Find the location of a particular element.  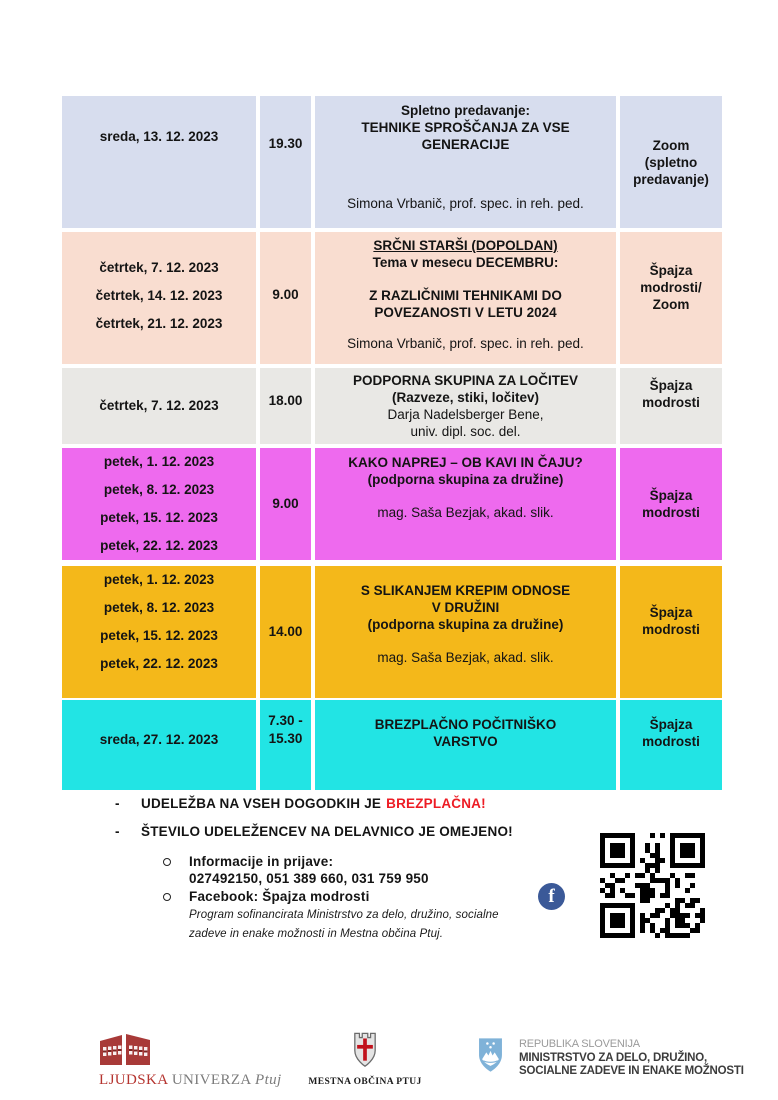

ptuj-label: MESTNA OBČINA PTUJ is located at coordinates (365, 1082).